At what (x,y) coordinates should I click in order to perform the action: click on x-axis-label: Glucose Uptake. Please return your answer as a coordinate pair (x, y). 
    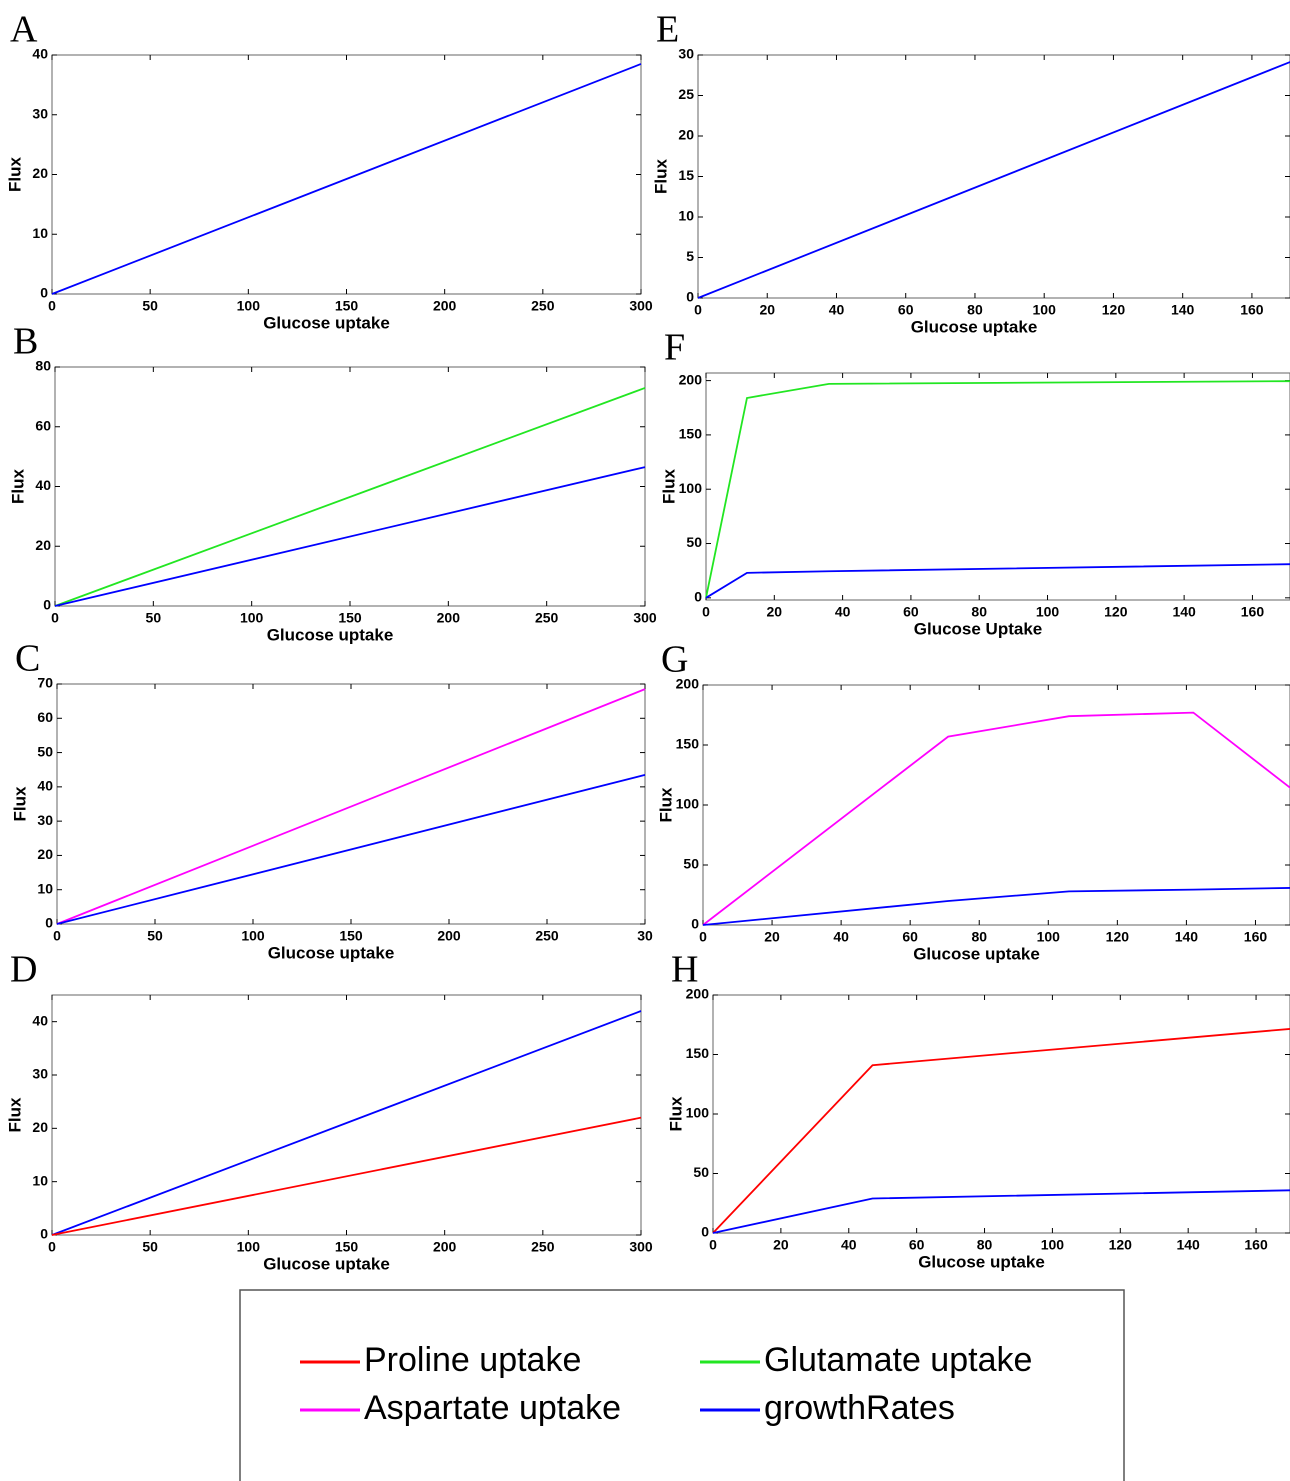
    Looking at the image, I should click on (978, 628).